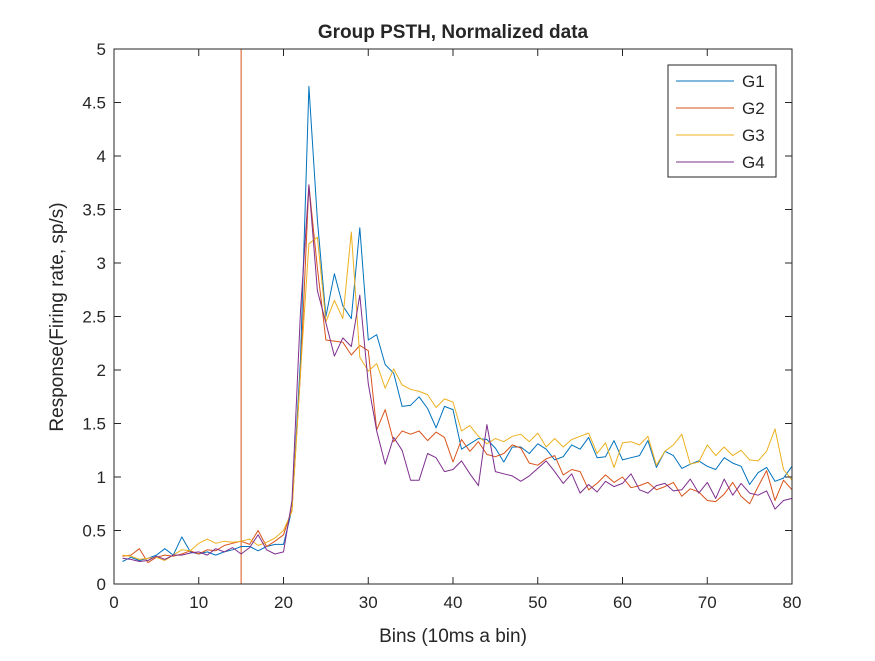 This screenshot has height=661, width=875. Describe the element at coordinates (368, 602) in the screenshot. I see `x-tick-label: 30` at that location.